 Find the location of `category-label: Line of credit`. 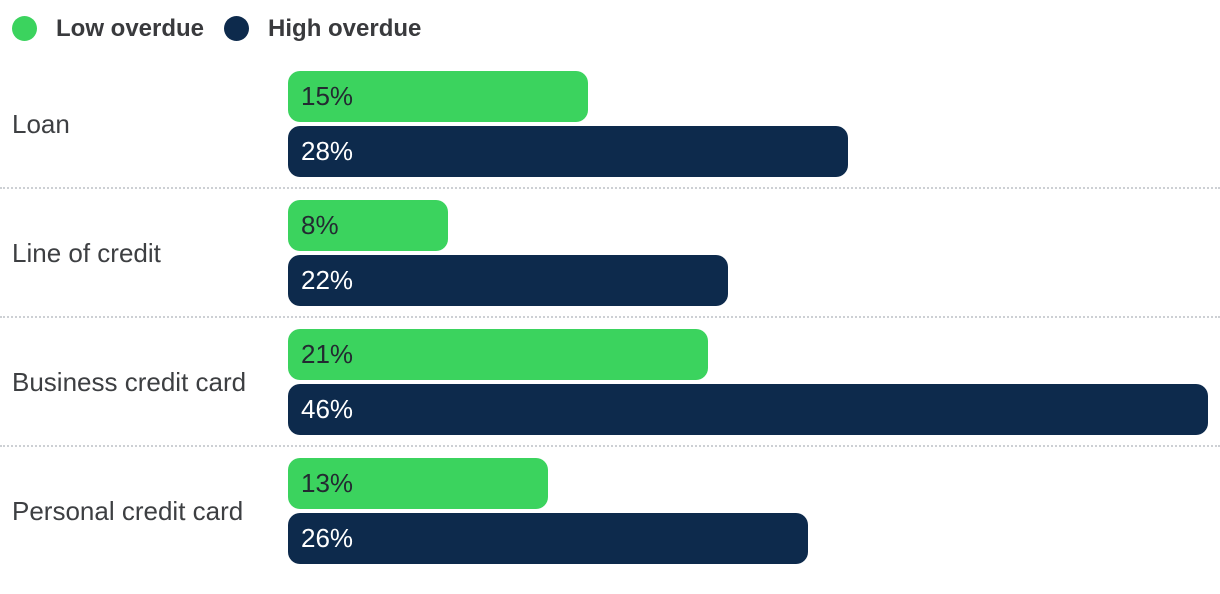

category-label: Line of credit is located at coordinates (86, 252).